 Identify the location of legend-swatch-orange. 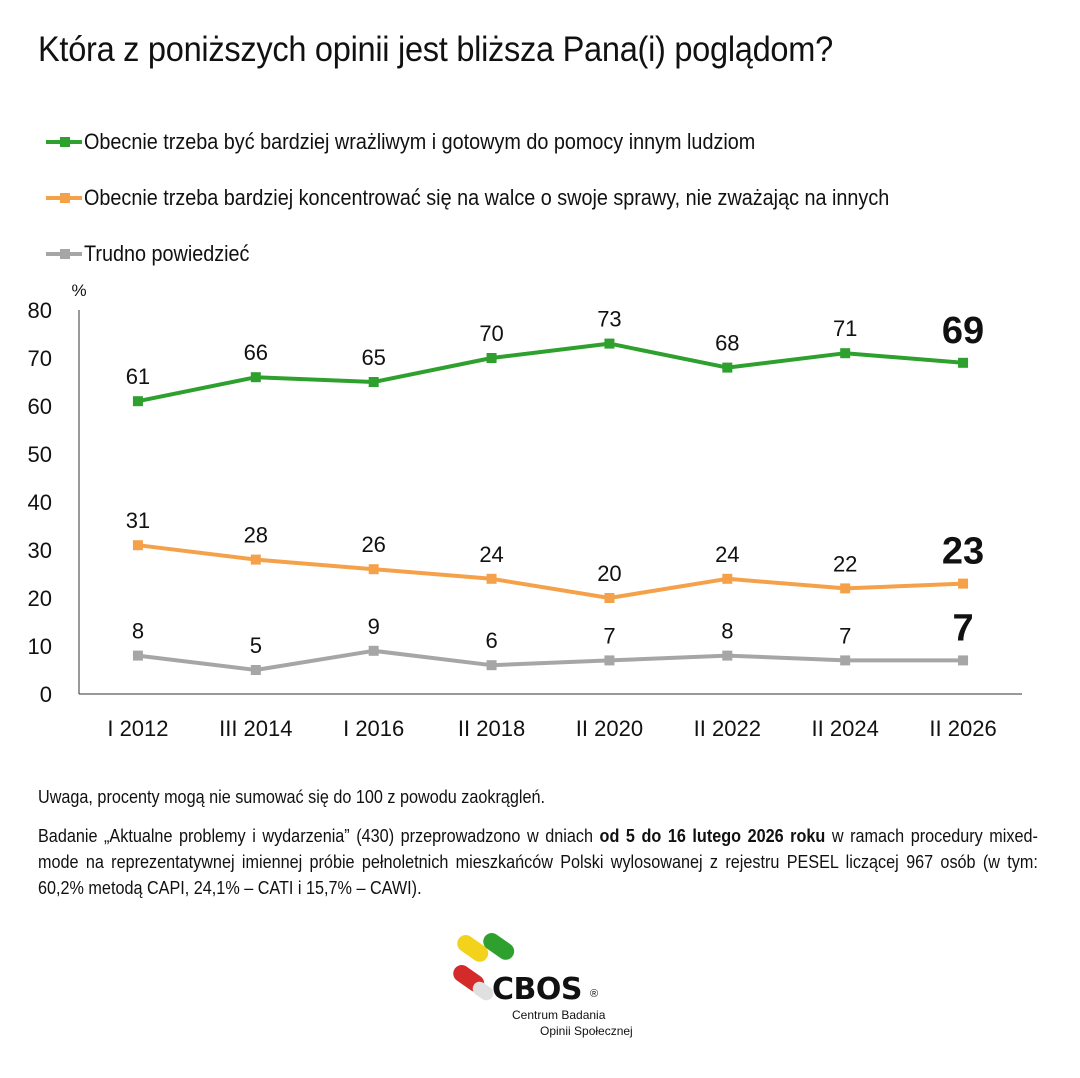
(64, 198).